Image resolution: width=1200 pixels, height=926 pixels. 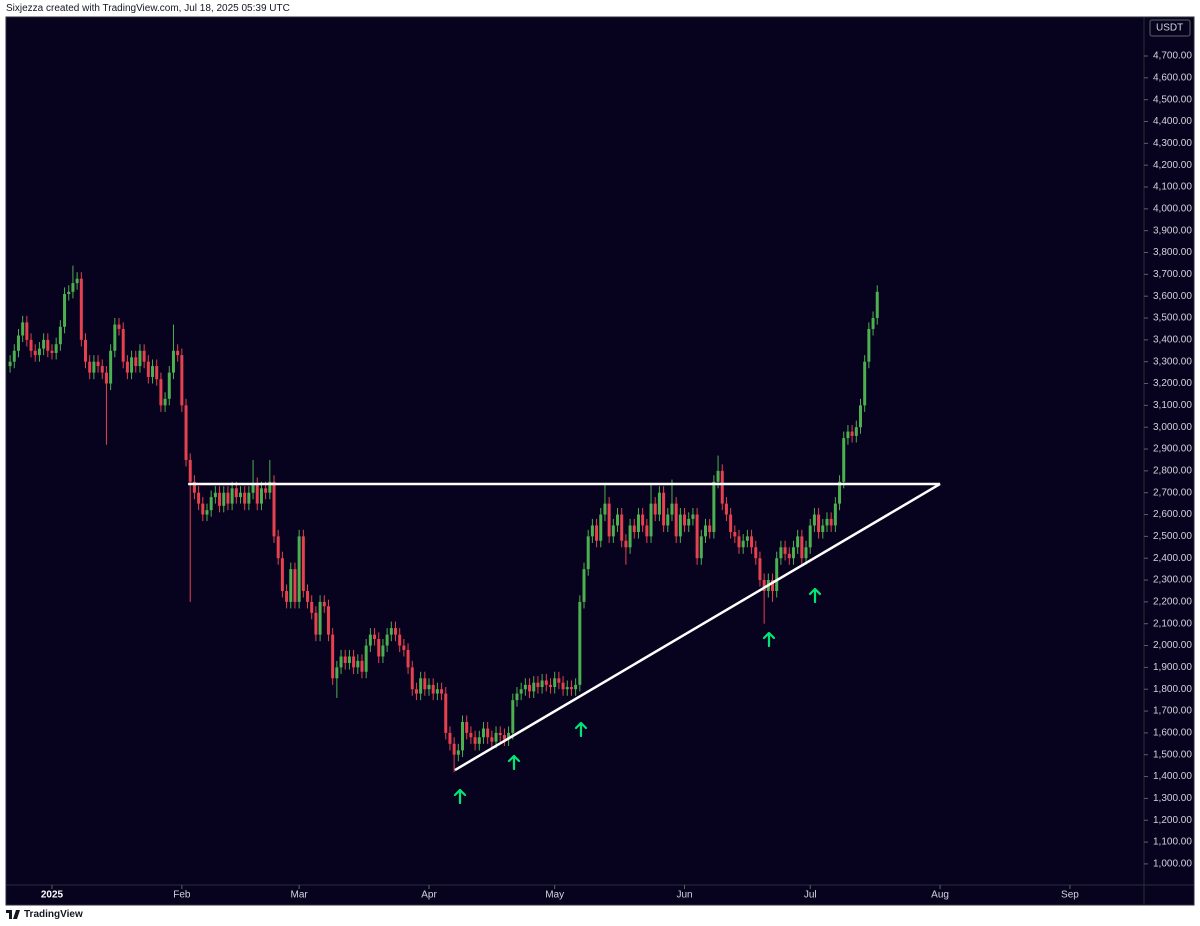 I want to click on currency-badge, so click(x=1170, y=28).